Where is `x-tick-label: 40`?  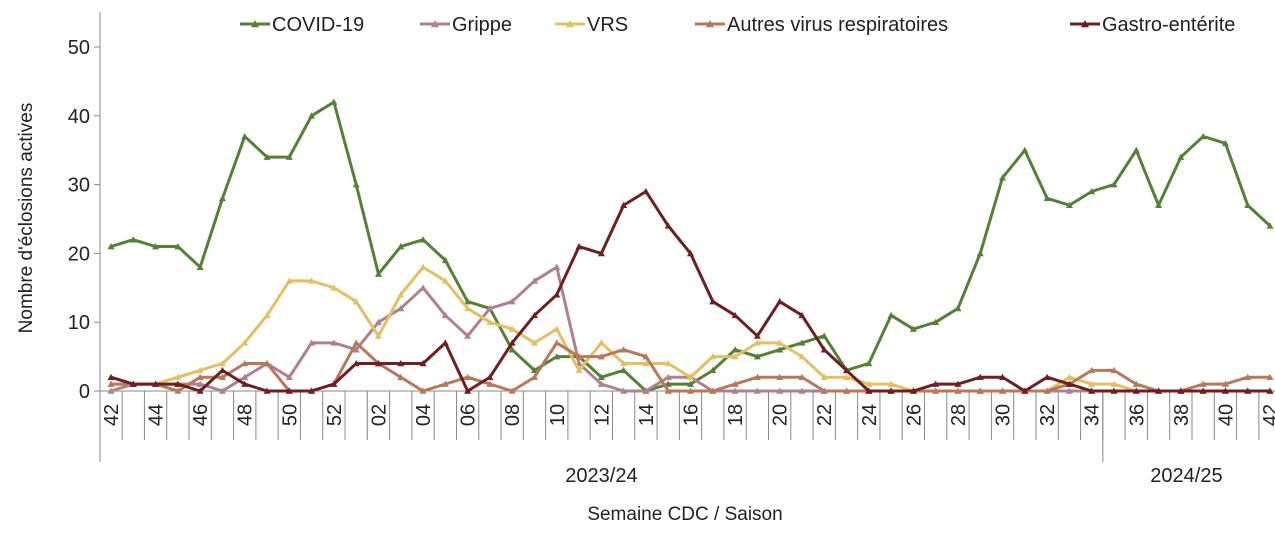
x-tick-label: 40 is located at coordinates (1226, 415).